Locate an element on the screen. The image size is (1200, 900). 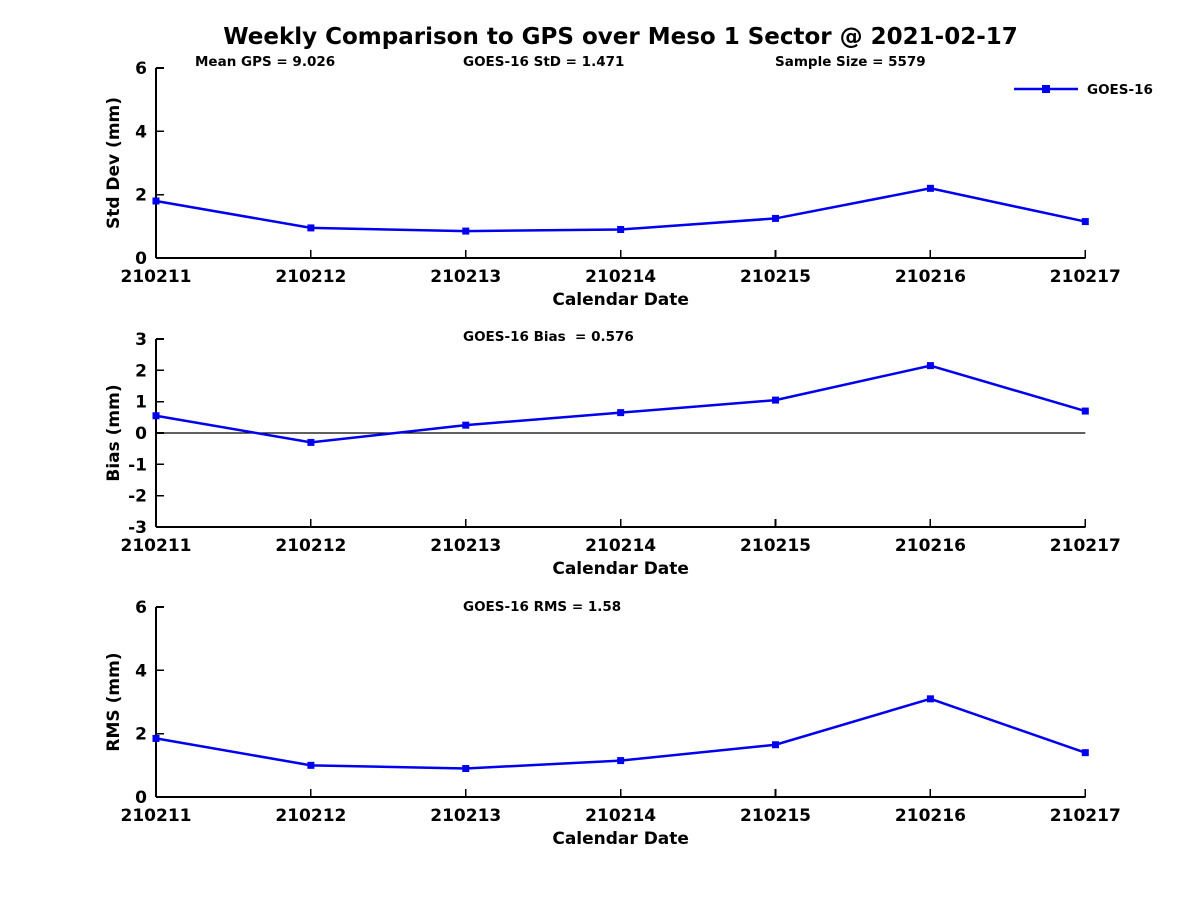
y-tick-label: -1 is located at coordinates (137, 465).